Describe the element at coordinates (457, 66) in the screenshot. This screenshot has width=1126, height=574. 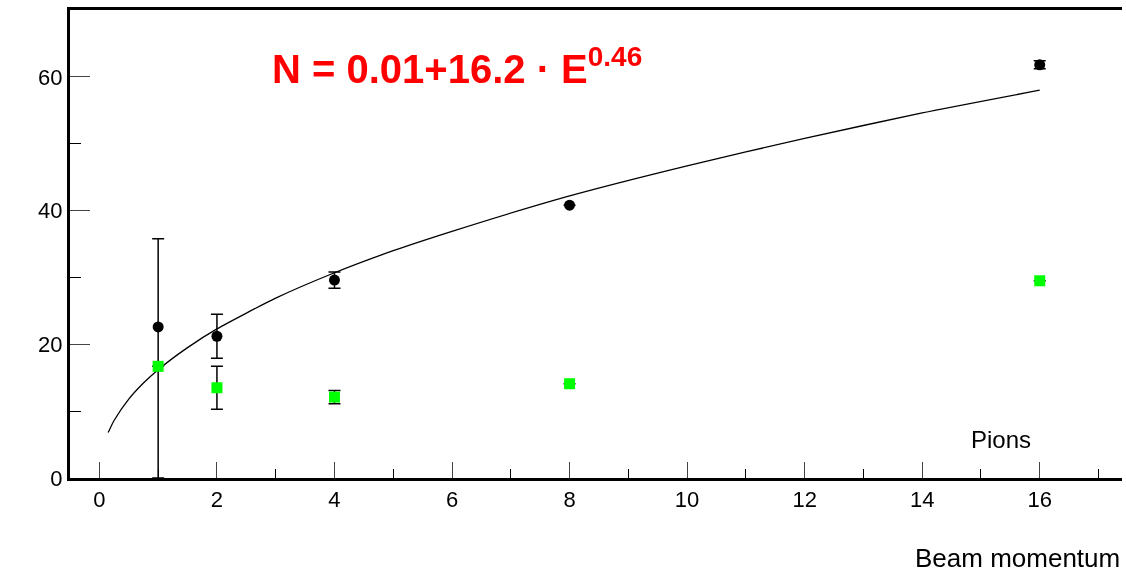
I see `annotation: N = 0.01+16.2 · E$^{0.46}$` at that location.